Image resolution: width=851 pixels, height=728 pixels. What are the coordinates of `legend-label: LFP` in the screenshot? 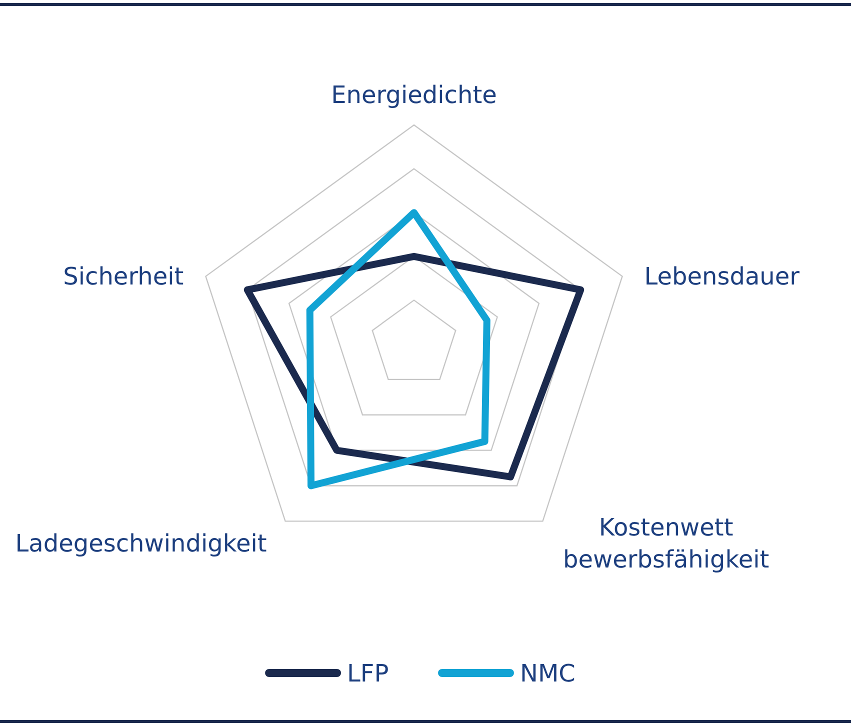 It's located at (368, 674).